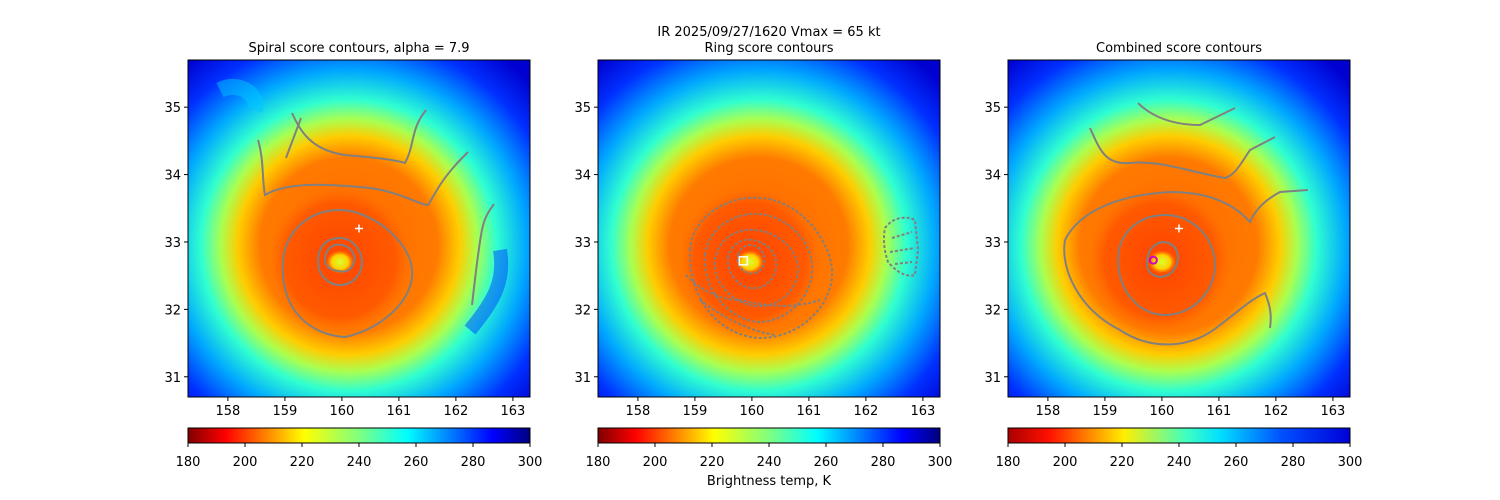  What do you see at coordinates (1153, 260) in the screenshot?
I see `center-circle-marker` at bounding box center [1153, 260].